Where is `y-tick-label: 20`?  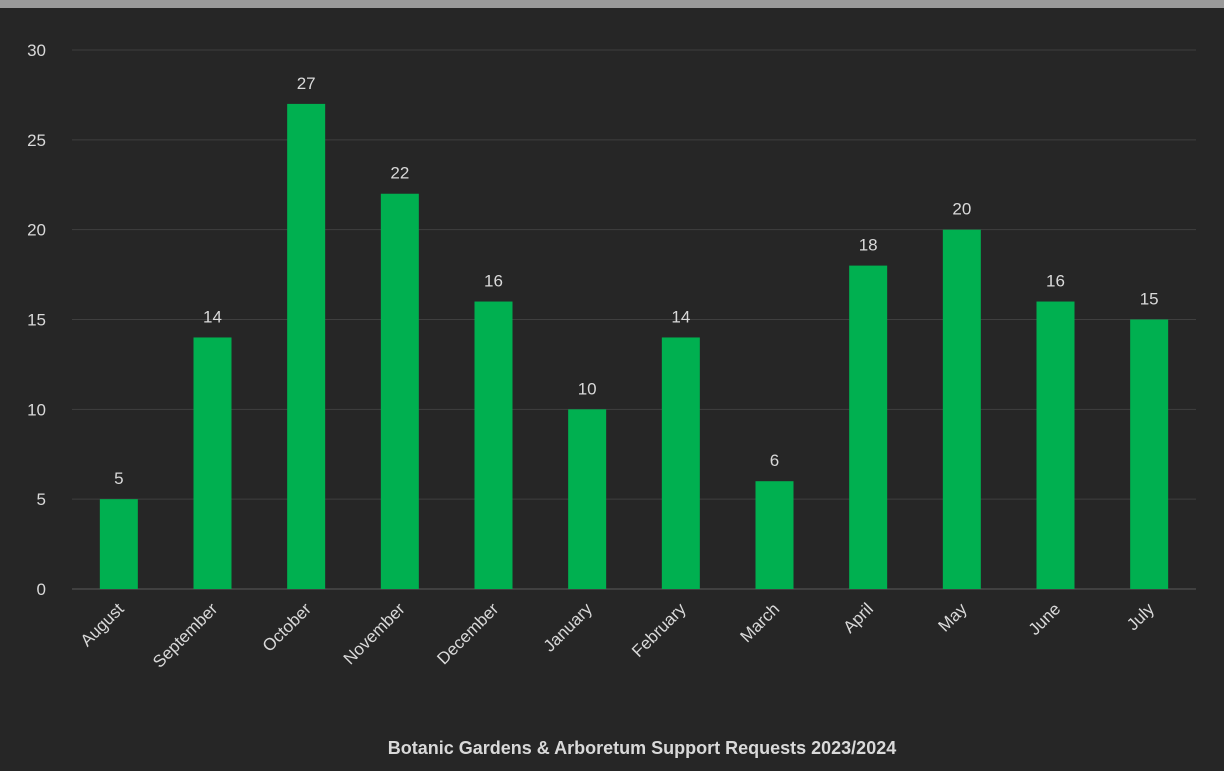 y-tick-label: 20 is located at coordinates (36, 230).